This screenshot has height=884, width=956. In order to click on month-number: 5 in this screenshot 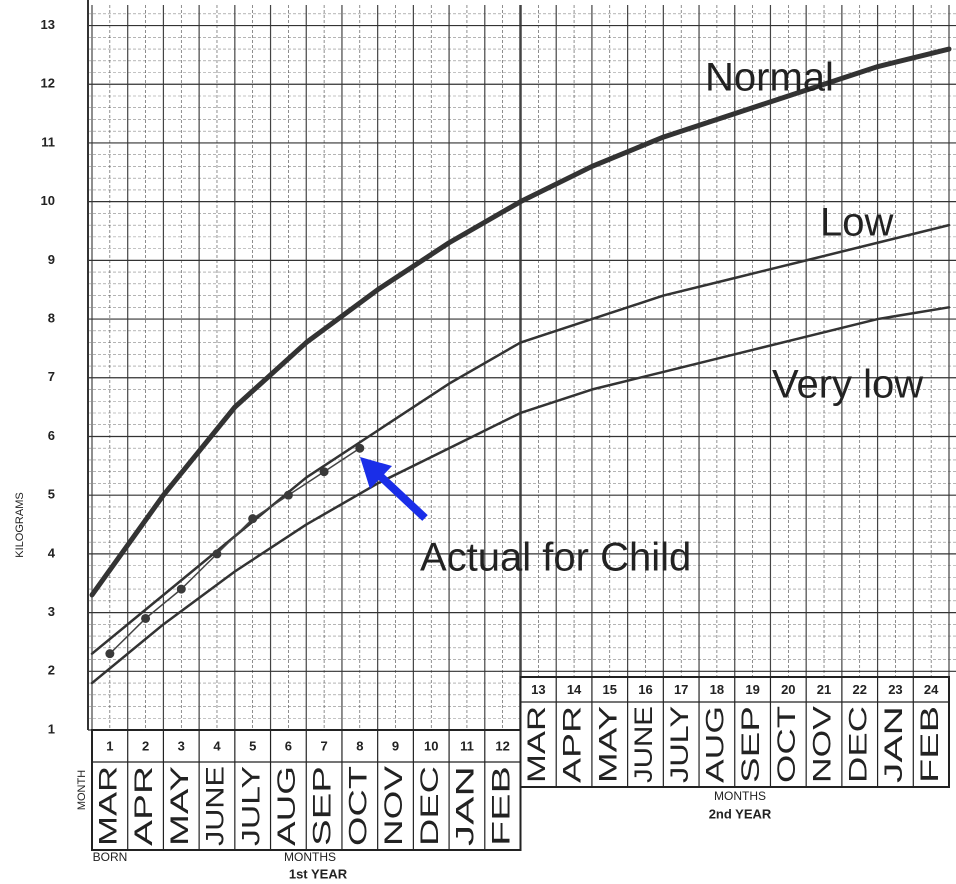, I will do `click(252, 745)`.